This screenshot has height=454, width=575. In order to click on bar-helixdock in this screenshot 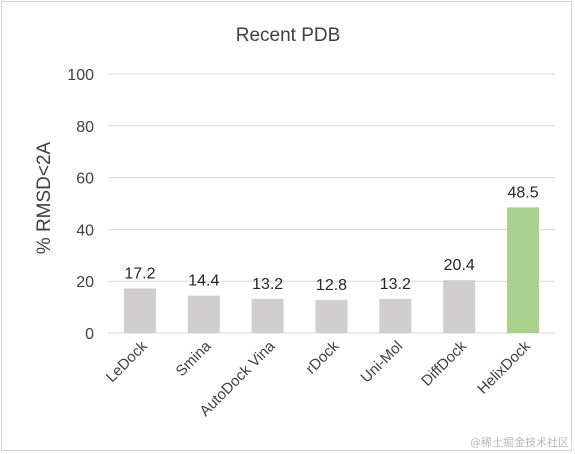, I will do `click(523, 270)`.